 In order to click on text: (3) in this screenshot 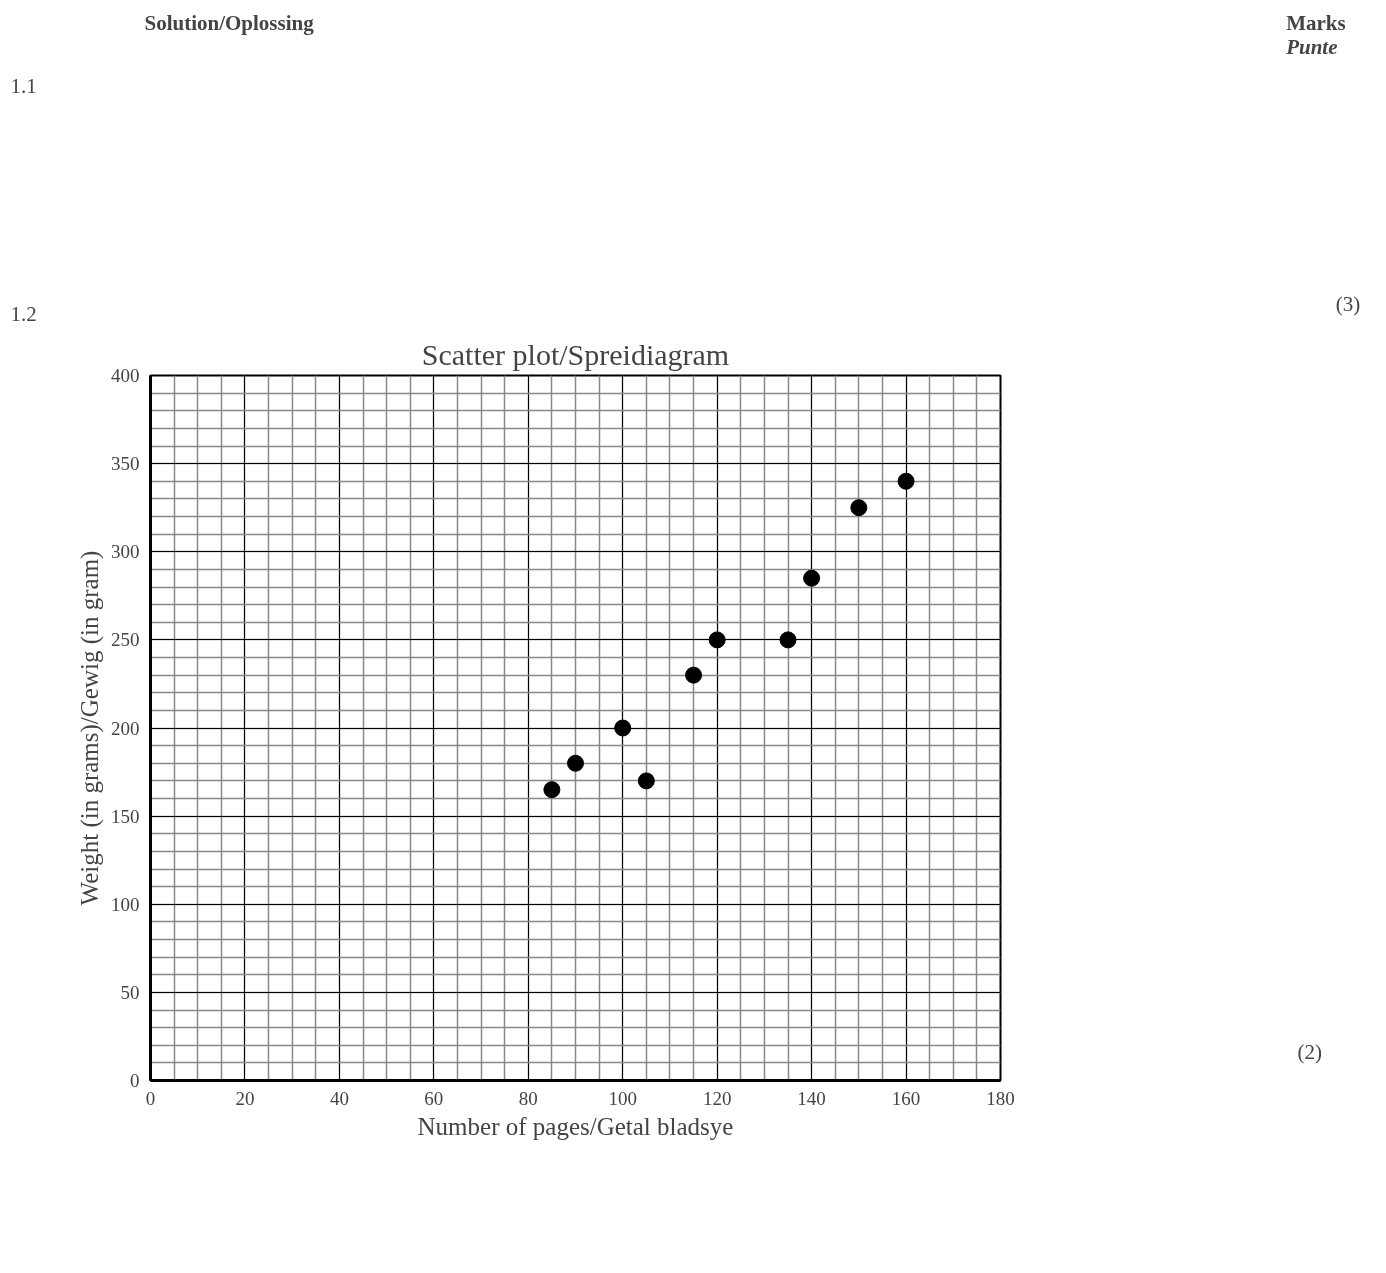, I will do `click(1348, 303)`.